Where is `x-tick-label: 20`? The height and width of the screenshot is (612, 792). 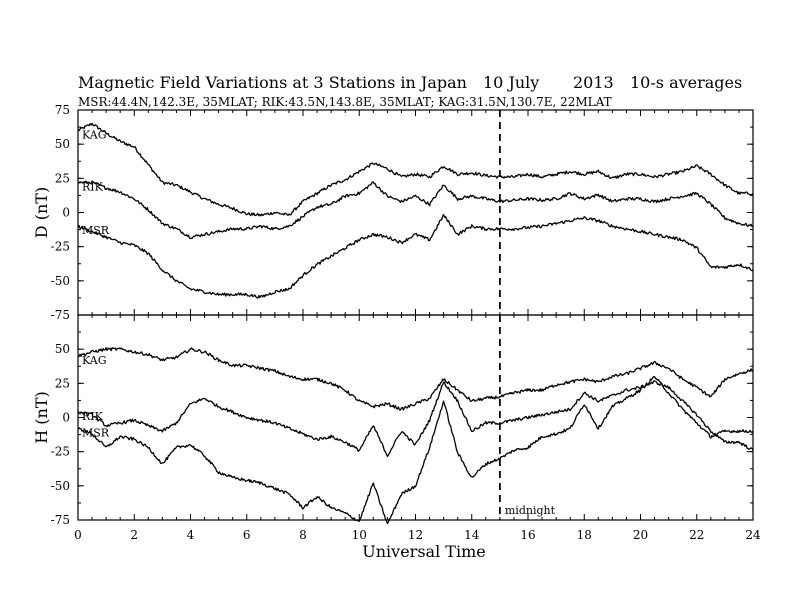
x-tick-label: 20 is located at coordinates (640, 535).